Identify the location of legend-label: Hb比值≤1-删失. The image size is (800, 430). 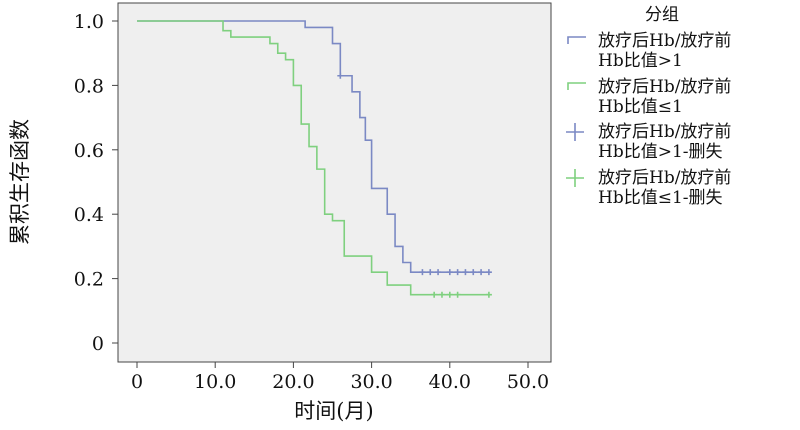
(660, 198).